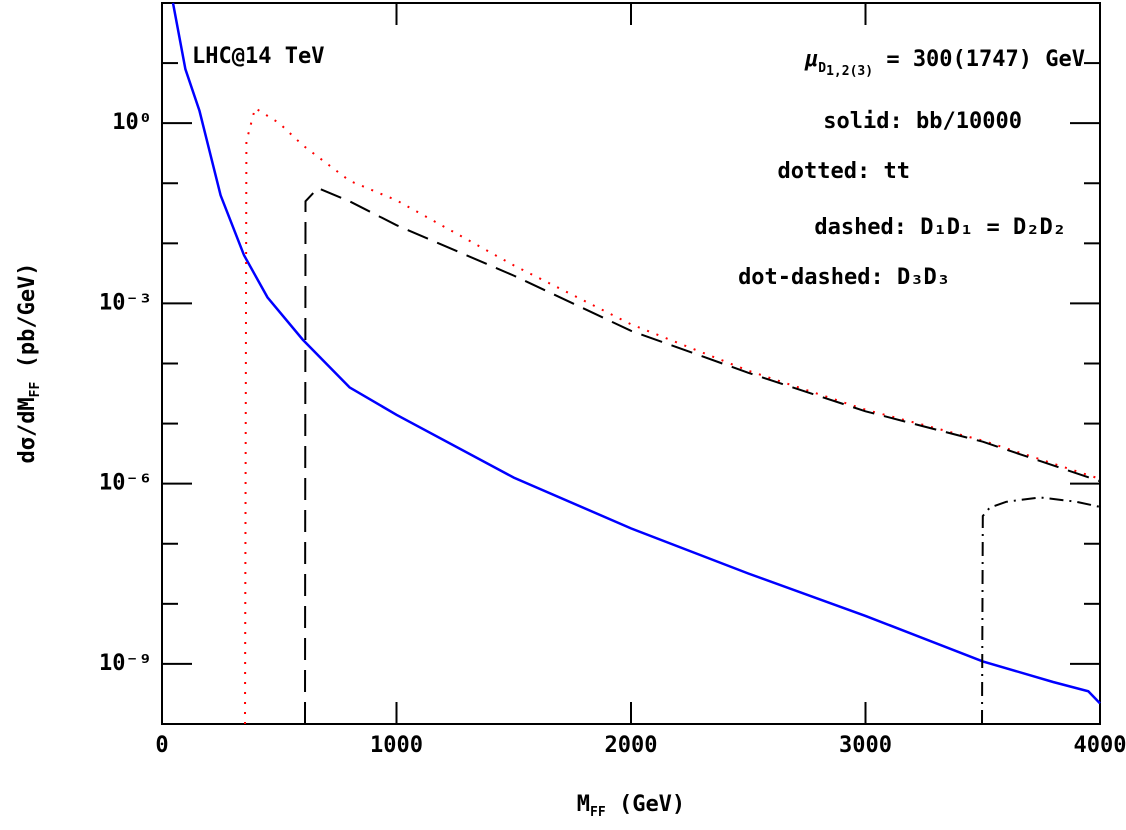 The image size is (1126, 830). Describe the element at coordinates (27, 430) in the screenshot. I see `y-label-main: dσ/dM` at that location.